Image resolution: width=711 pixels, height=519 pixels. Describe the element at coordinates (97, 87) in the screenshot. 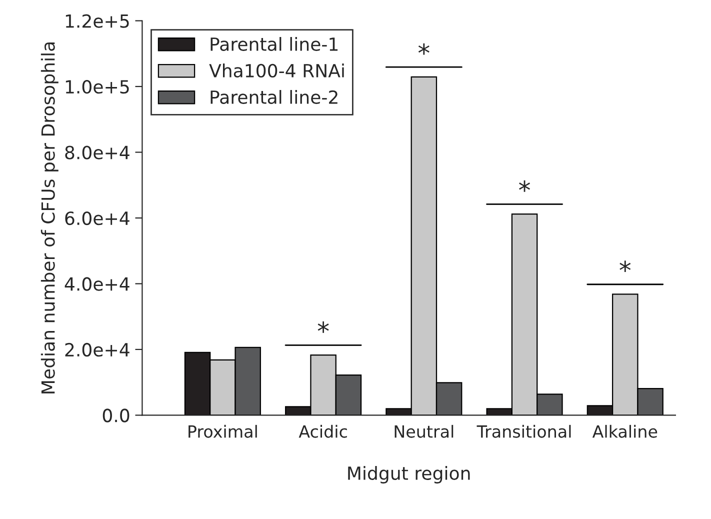

I see `y-tick-label: 1.0e+5` at that location.